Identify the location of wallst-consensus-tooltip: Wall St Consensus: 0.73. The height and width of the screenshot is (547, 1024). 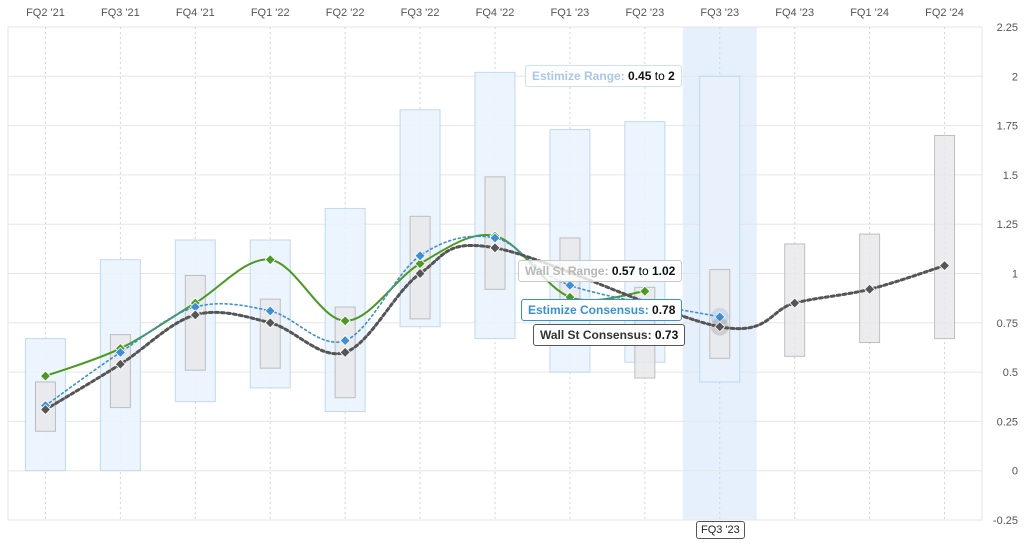
(609, 335).